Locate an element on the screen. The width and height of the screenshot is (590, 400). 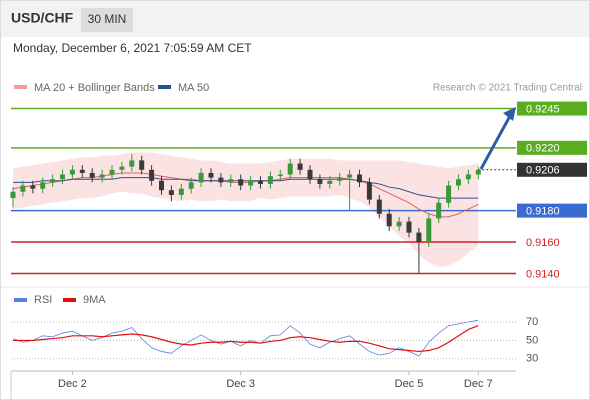
credit: Research © 2021 Trading Central is located at coordinates (507, 88).